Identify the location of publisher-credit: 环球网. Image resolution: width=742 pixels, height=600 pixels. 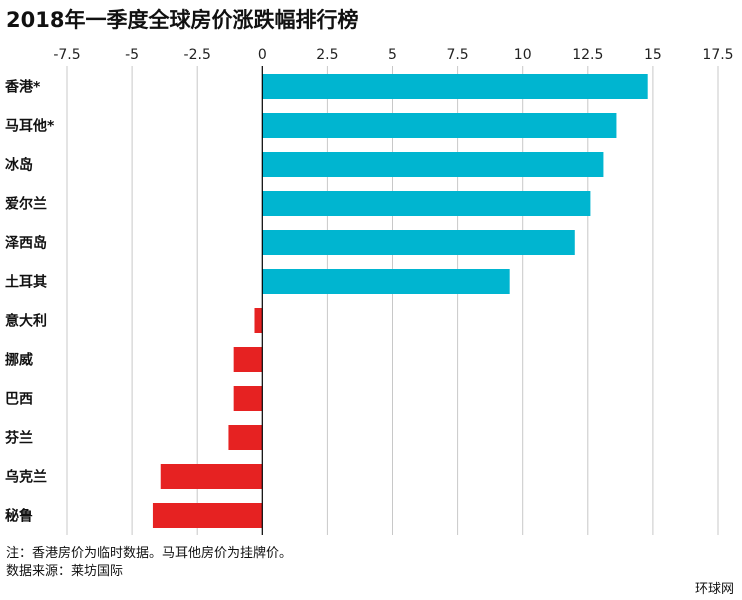
(714, 589).